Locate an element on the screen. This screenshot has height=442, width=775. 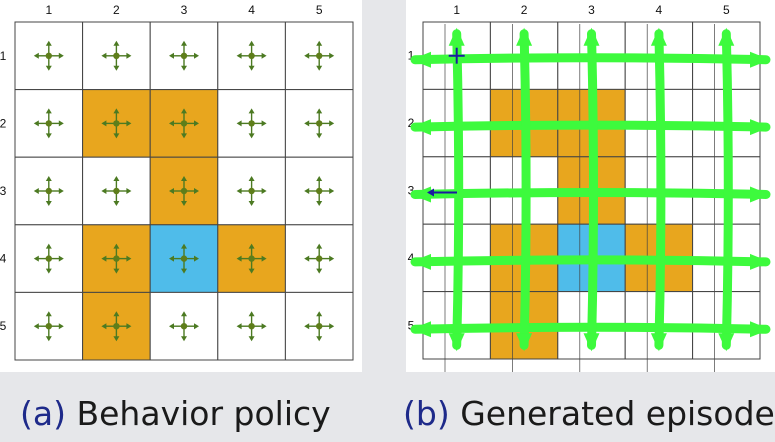
caption-behavior-policy: (a) Behavior policy is located at coordinates (175, 414).